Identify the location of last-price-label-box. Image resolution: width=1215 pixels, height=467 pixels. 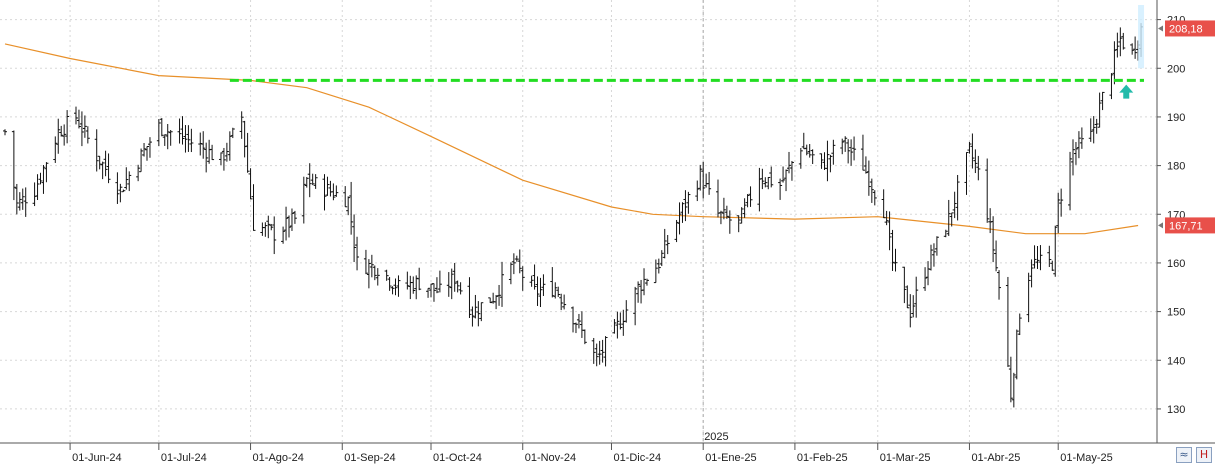
(1190, 28).